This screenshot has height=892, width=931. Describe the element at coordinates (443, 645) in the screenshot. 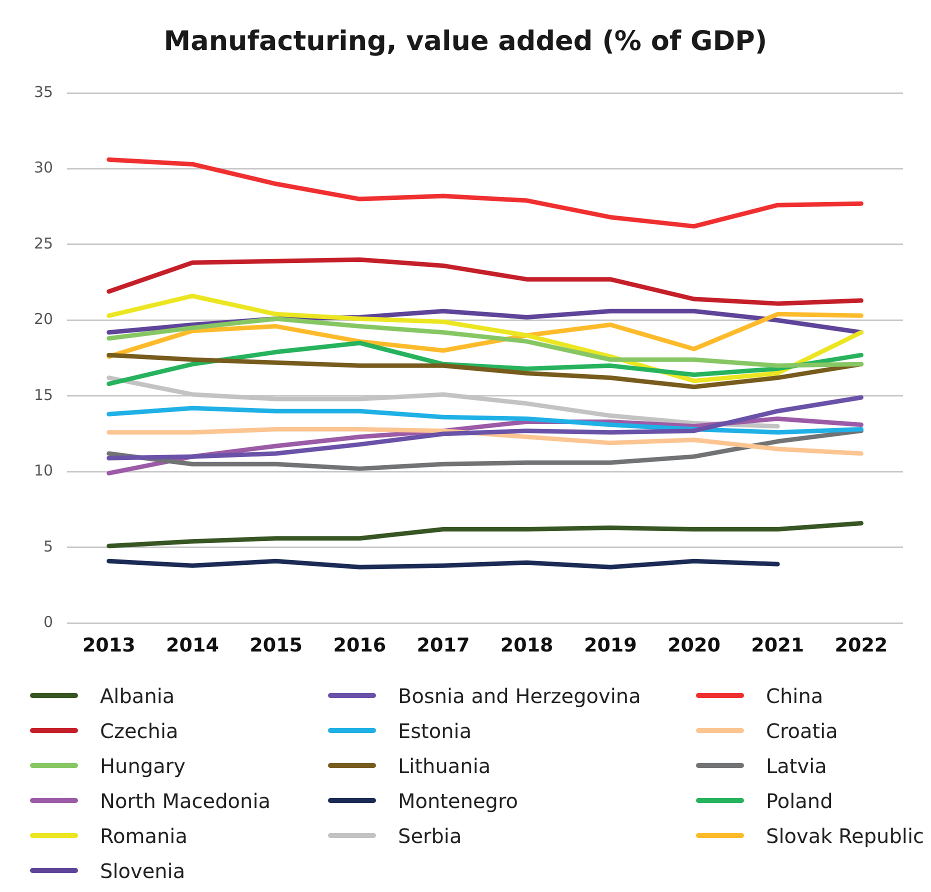

I see `x-tick-label: 2017` at that location.